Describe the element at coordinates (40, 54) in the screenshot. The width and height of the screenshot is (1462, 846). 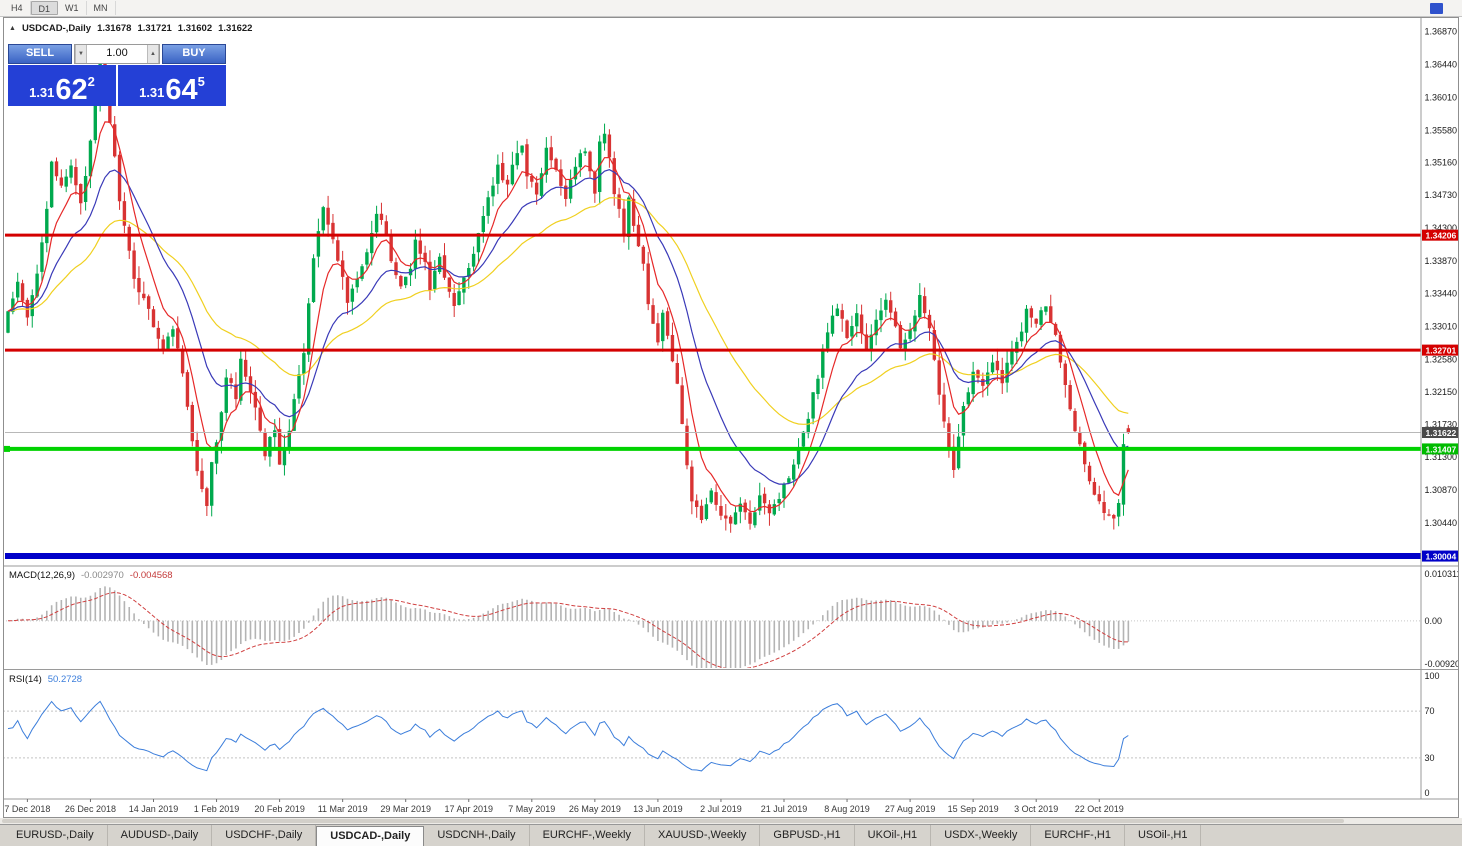
I see `sell-button: SELL` at that location.